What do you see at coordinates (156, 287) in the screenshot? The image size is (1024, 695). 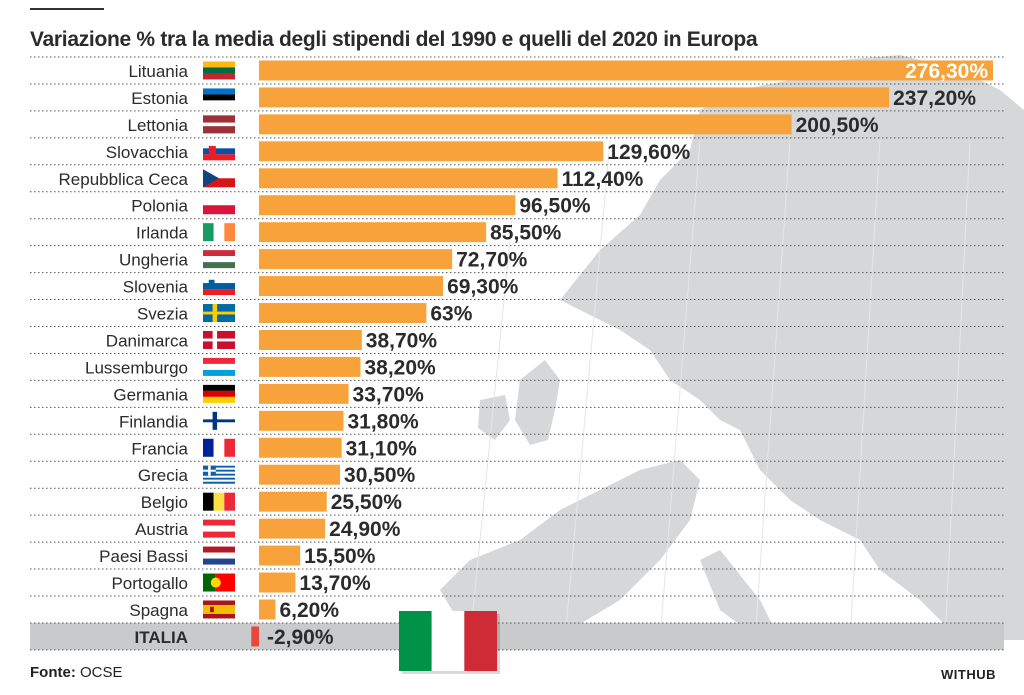 I see `category-label: Slovenia` at bounding box center [156, 287].